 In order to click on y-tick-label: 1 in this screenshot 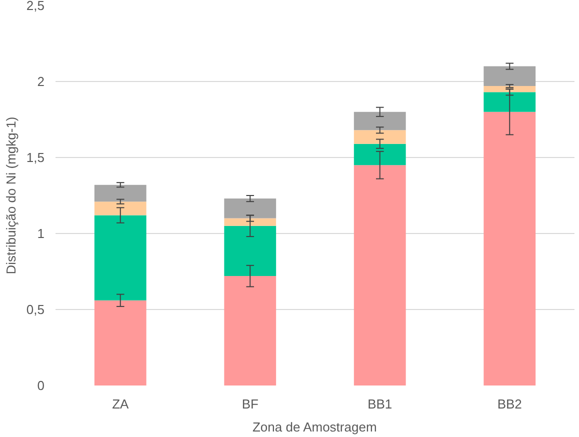, I will do `click(41, 233)`.